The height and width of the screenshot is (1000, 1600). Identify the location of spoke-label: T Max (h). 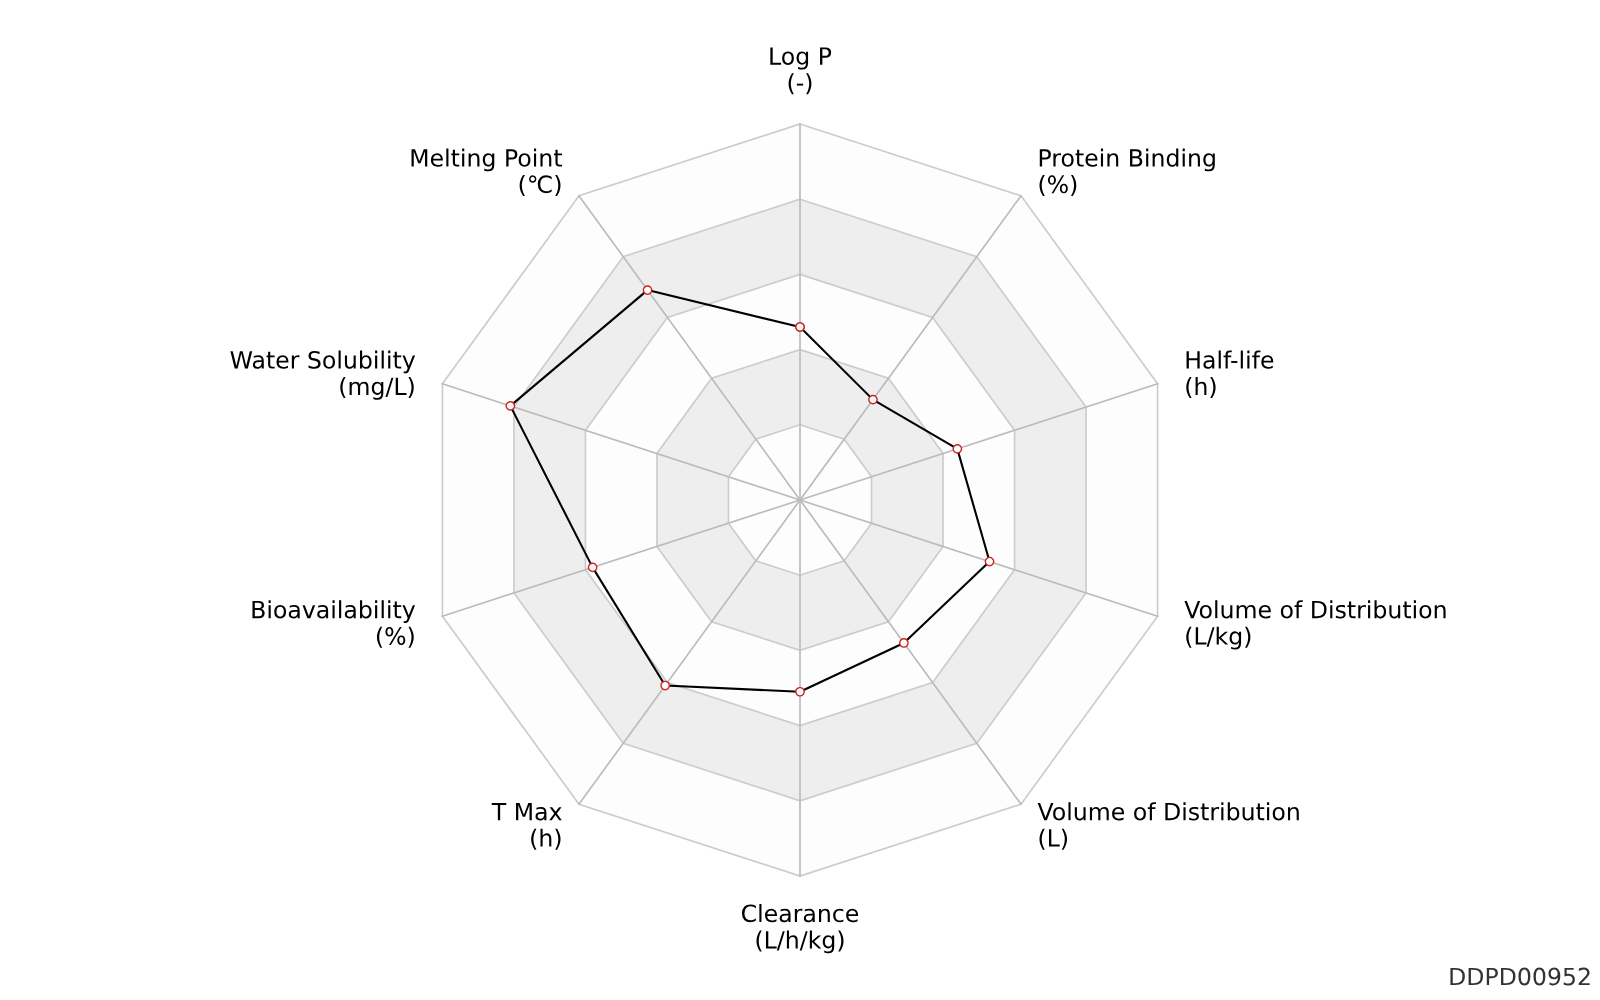
(526, 826).